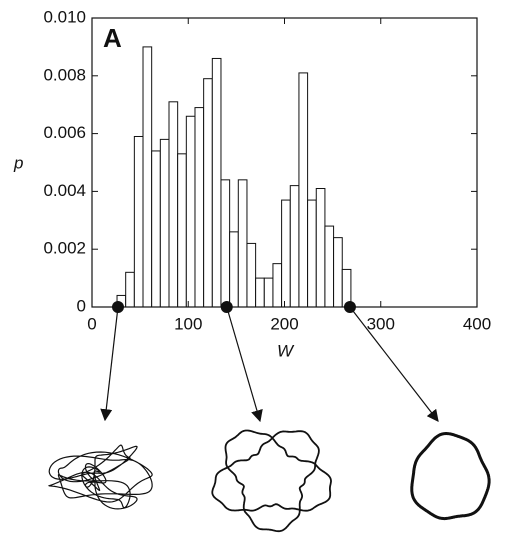 The image size is (506, 542). I want to click on y-axis-label: p, so click(18, 162).